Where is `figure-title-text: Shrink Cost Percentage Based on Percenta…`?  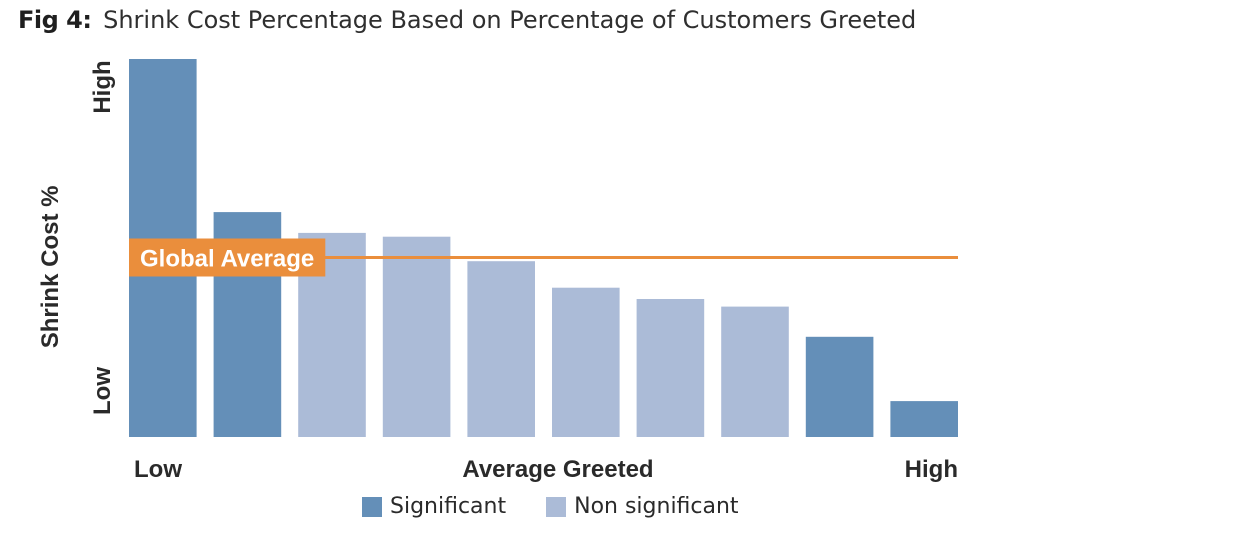
figure-title-text: Shrink Cost Percentage Based on Percenta… is located at coordinates (510, 20).